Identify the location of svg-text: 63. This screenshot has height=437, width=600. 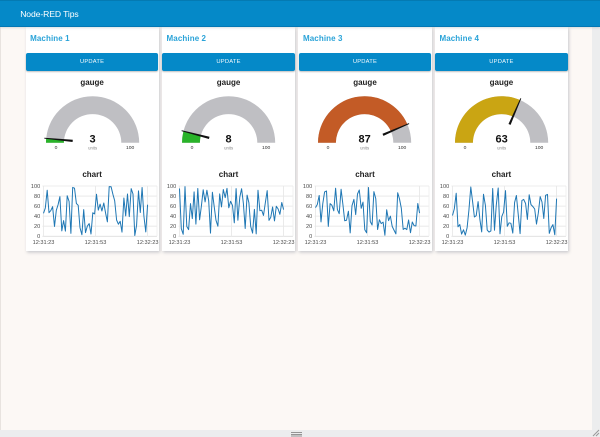
(501, 140).